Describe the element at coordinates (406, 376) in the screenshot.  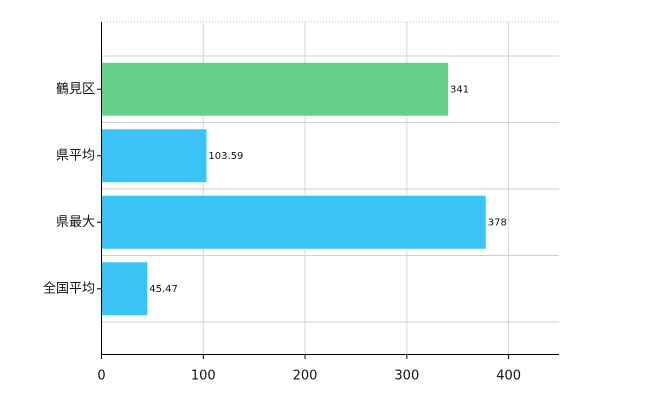
I see `x-tick-label: 300` at that location.